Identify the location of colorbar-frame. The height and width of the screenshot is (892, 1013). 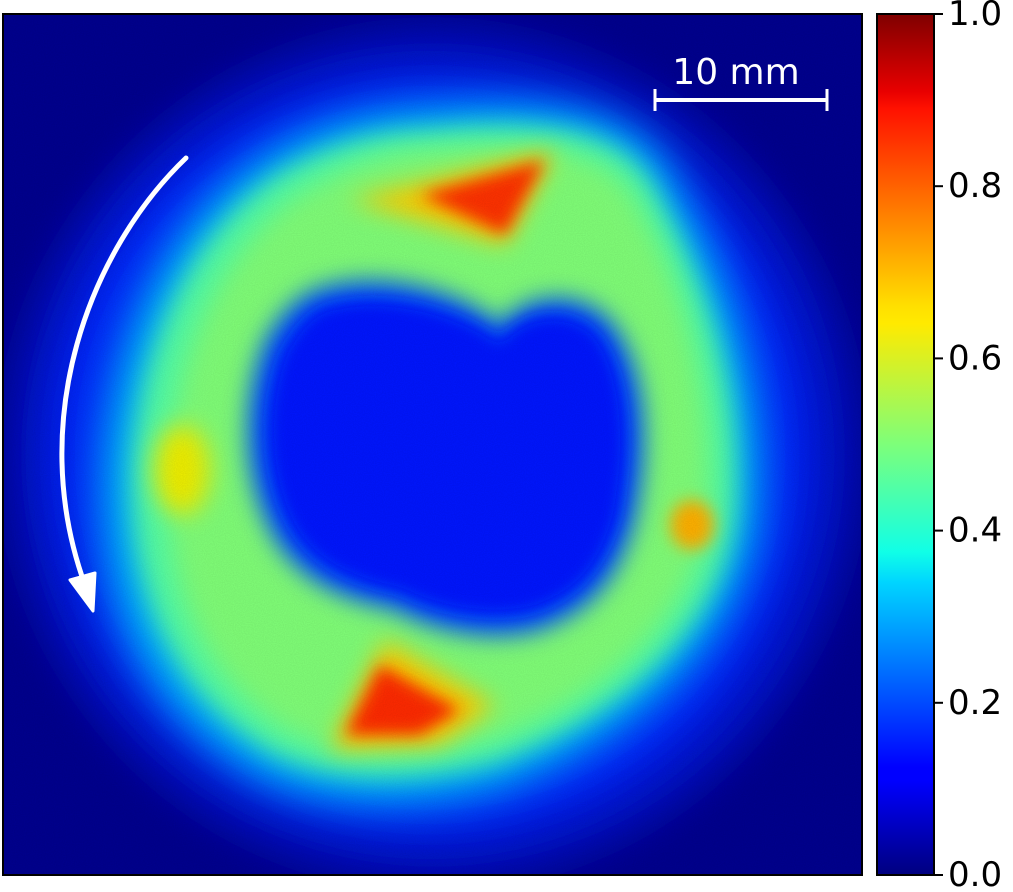
(905, 444).